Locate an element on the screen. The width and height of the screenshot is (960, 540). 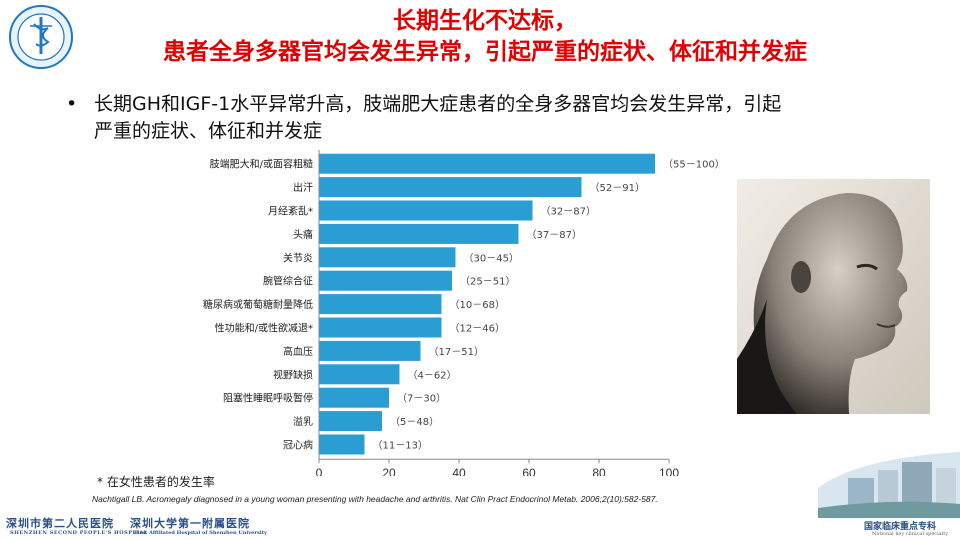
range-label: （30－45） is located at coordinates (491, 258).